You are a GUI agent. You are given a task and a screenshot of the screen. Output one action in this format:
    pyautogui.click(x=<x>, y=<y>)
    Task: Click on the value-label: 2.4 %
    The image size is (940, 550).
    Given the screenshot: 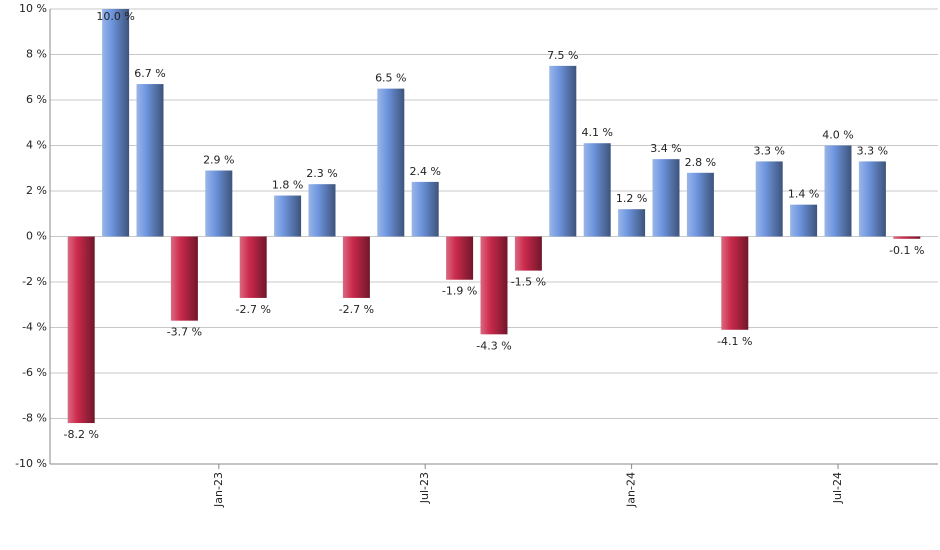 What is the action you would take?
    pyautogui.click(x=424, y=171)
    